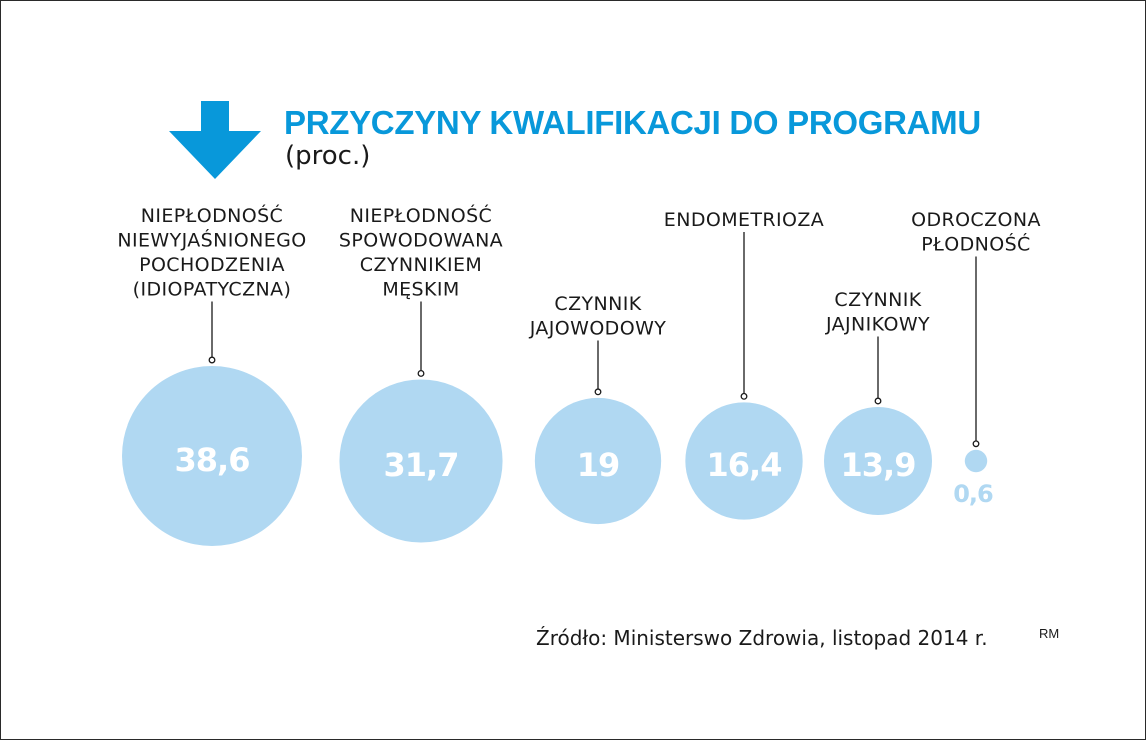 The width and height of the screenshot is (1146, 740). Describe the element at coordinates (632, 122) in the screenshot. I see `chart-title: PRZYCZYNY KWALIFIKACJI DO PROGRAMU` at that location.